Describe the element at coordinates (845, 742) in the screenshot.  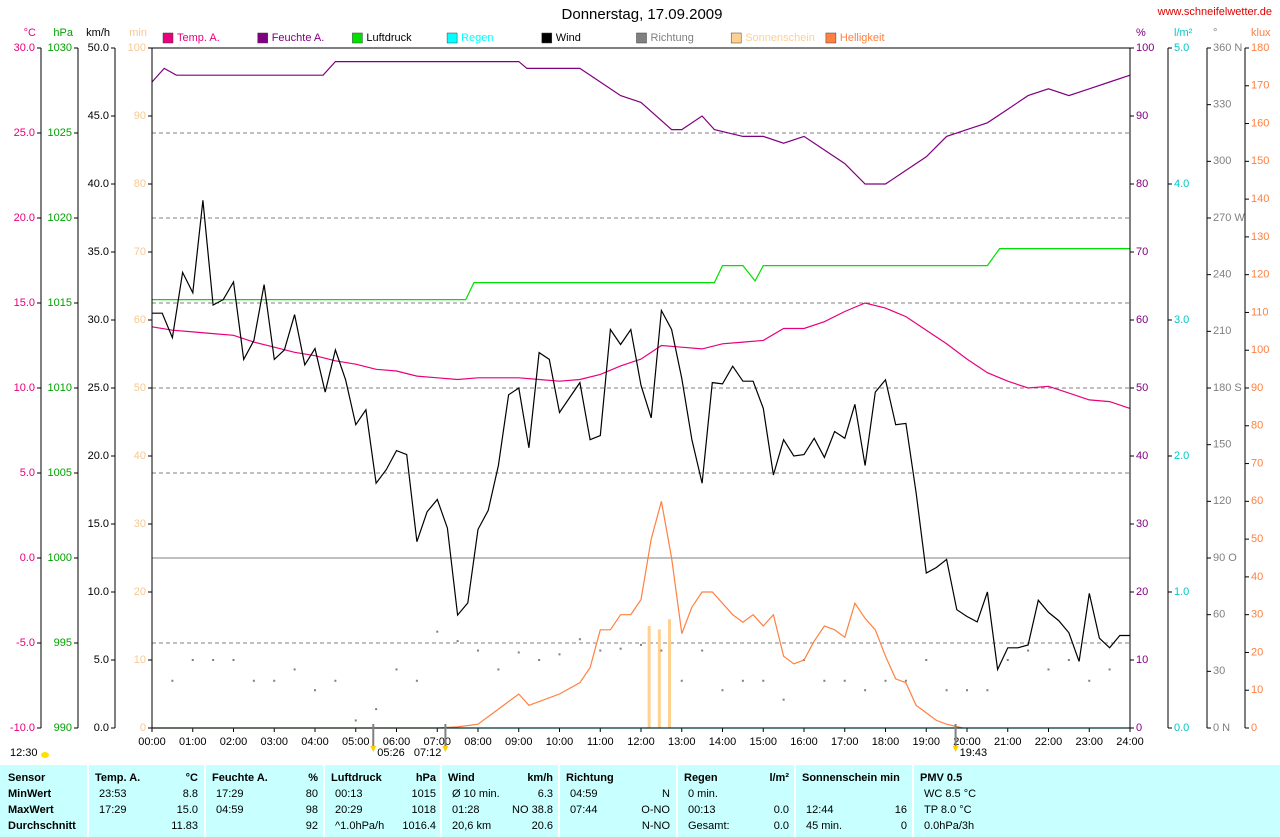
I see `x-tick-label: 17:00` at that location.